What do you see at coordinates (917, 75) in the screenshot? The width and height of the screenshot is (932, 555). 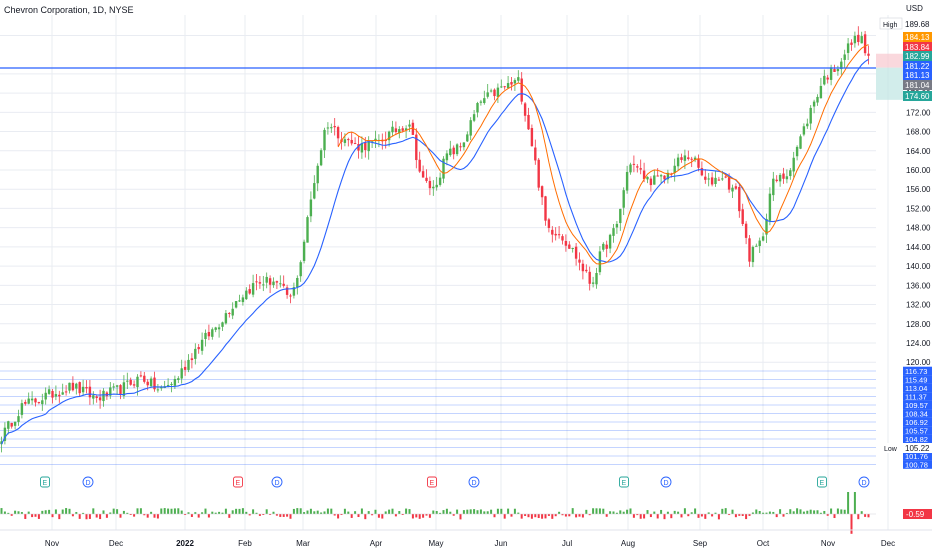 I see `price-badge-label: 181.13` at bounding box center [917, 75].